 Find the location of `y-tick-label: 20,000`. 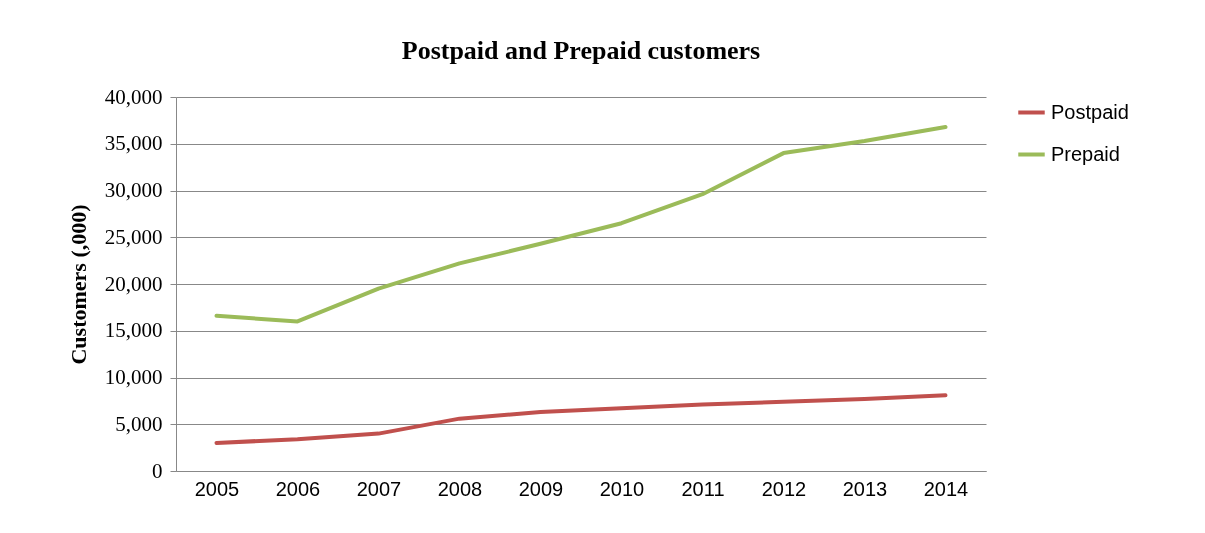

y-tick-label: 20,000 is located at coordinates (133, 283).